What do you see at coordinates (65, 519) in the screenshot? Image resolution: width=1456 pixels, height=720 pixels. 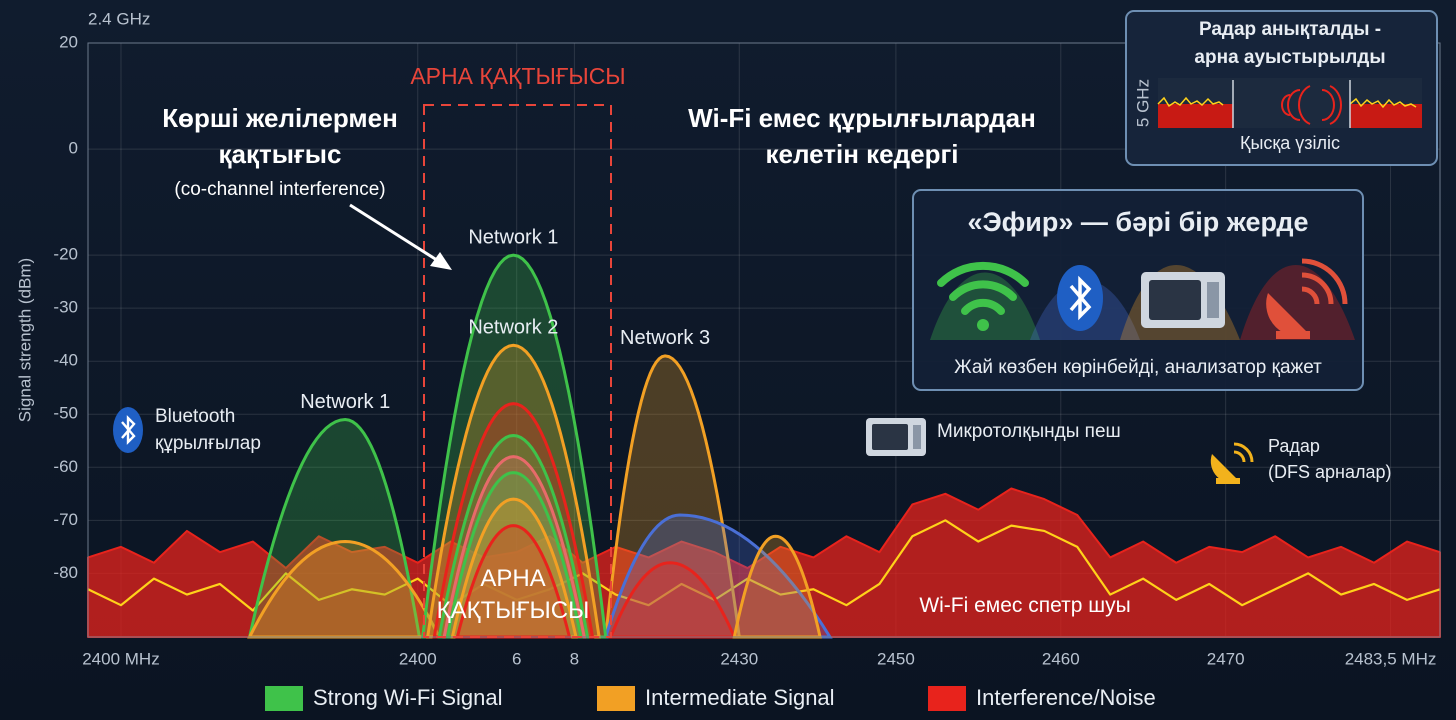 I see `y-tick-label: -70` at bounding box center [65, 519].